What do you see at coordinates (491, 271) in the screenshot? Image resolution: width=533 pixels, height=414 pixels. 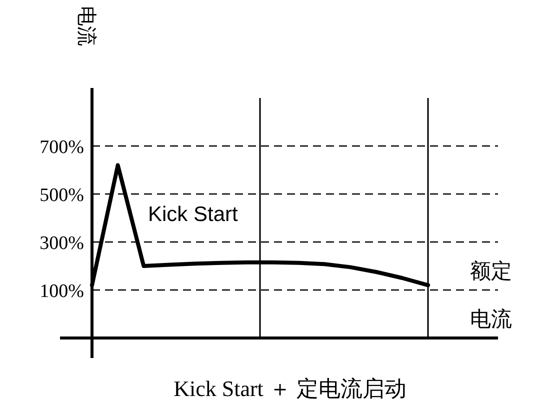 I see `text: 额定` at bounding box center [491, 271].